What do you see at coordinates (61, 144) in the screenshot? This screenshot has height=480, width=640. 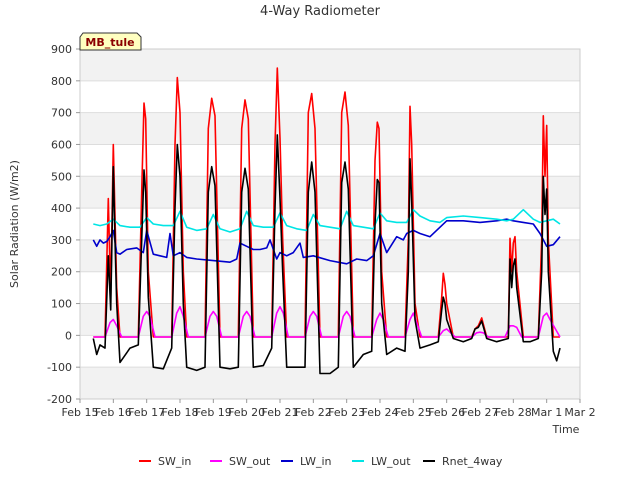 I see `y-tick-label: 600` at bounding box center [61, 144].